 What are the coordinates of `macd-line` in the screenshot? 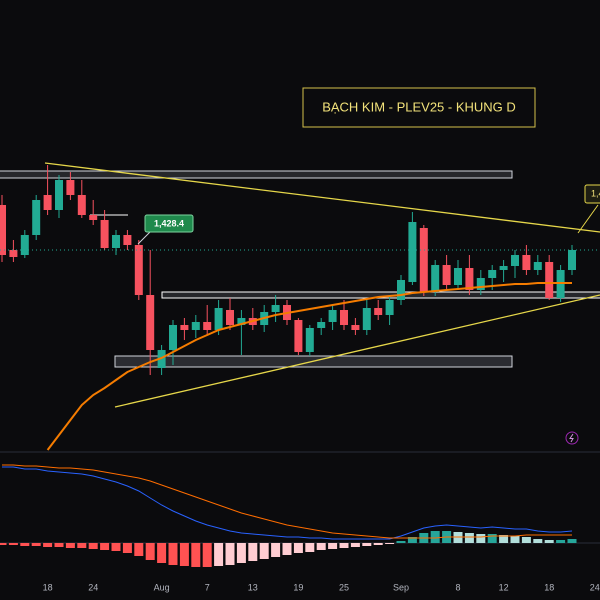 It's located at (287, 503).